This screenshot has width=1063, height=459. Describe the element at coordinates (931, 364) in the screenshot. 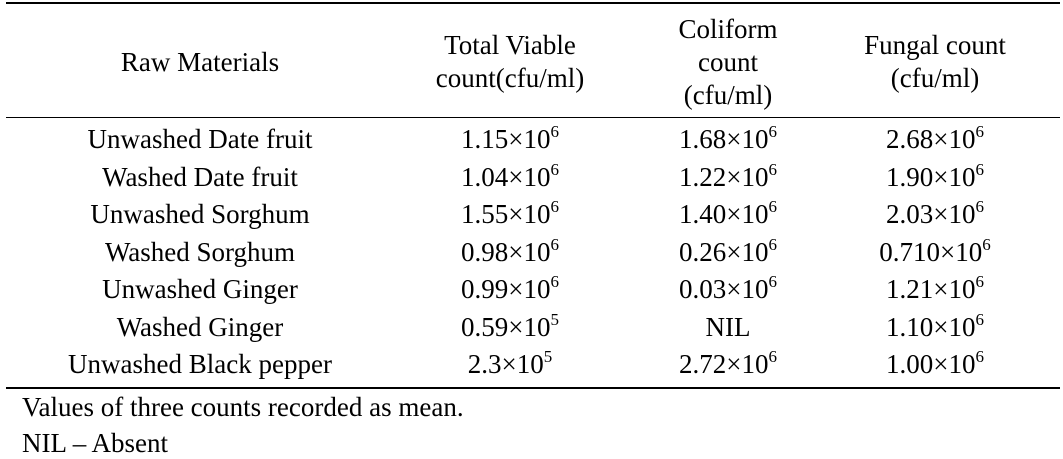

I see `fungal-cell-text: 1.00×10` at that location.